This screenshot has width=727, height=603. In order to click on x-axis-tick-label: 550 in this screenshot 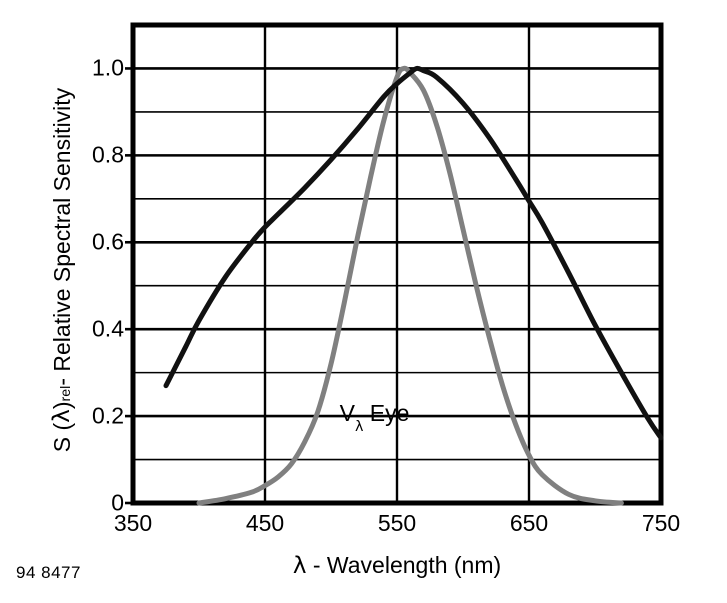, I will do `click(397, 523)`.